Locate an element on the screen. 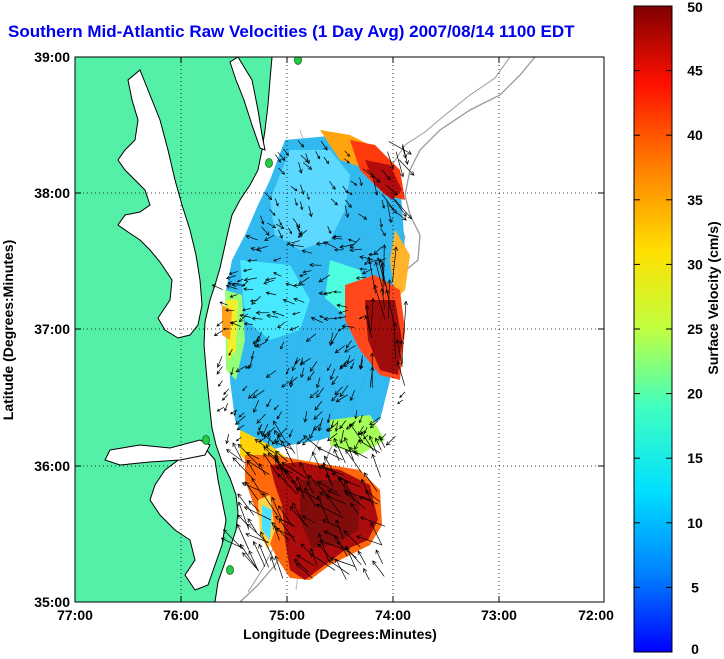 Image resolution: width=724 pixels, height=659 pixels. x-tick-label: 76:00 is located at coordinates (181, 615).